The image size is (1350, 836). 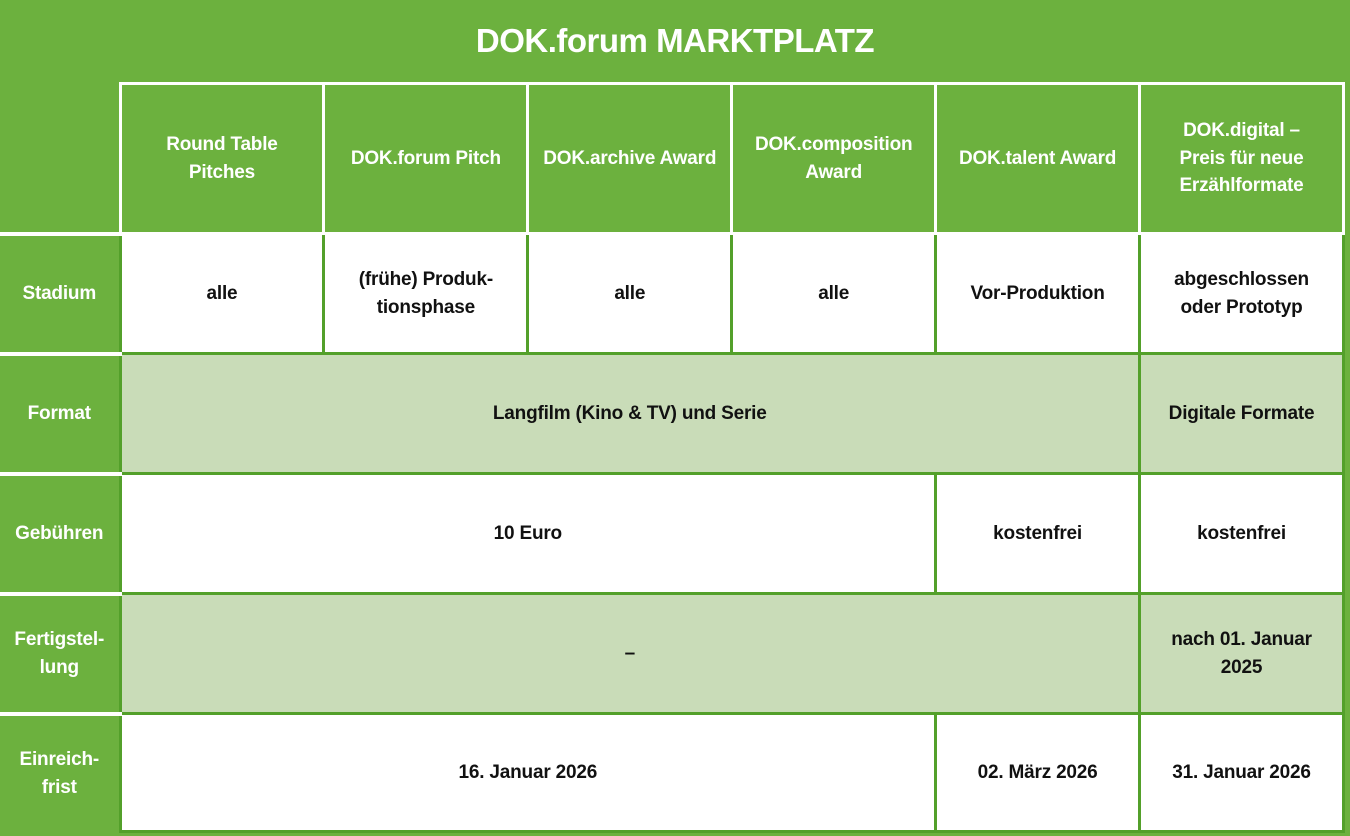 What do you see at coordinates (222, 158) in the screenshot?
I see `column-header-round-table-pitches: Round Table Pitches` at bounding box center [222, 158].